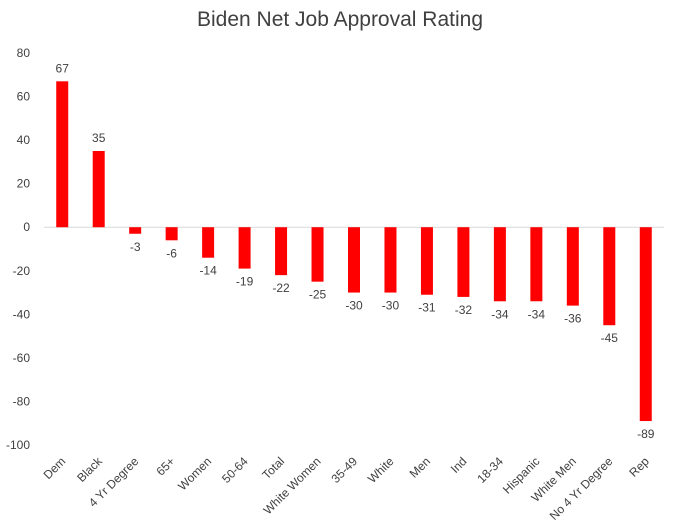 The width and height of the screenshot is (680, 530). I want to click on category-label: 50-64, so click(235, 470).